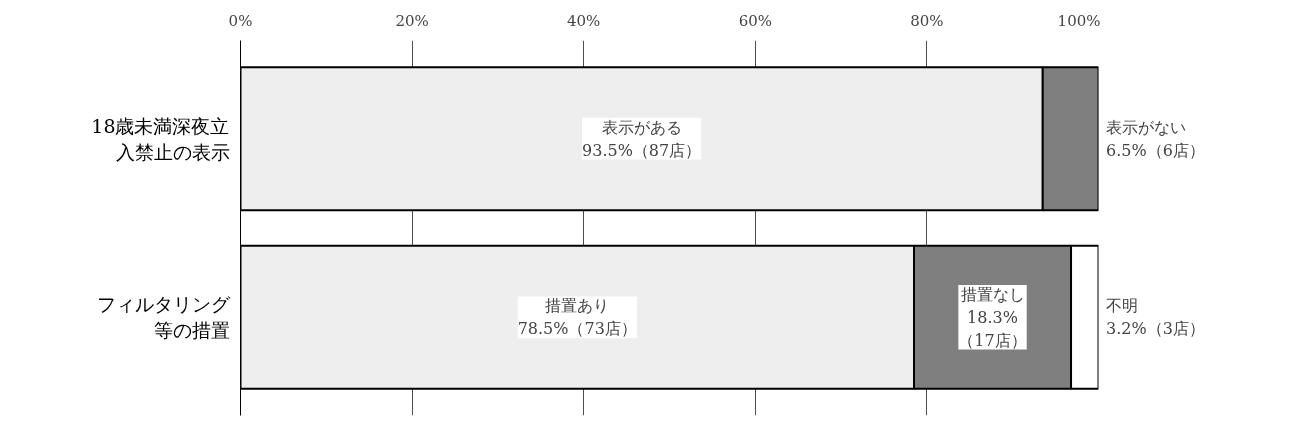 This screenshot has width=1293, height=423. Describe the element at coordinates (163, 317) in the screenshot. I see `y-tick-label: フィルタリング等の措置` at that location.